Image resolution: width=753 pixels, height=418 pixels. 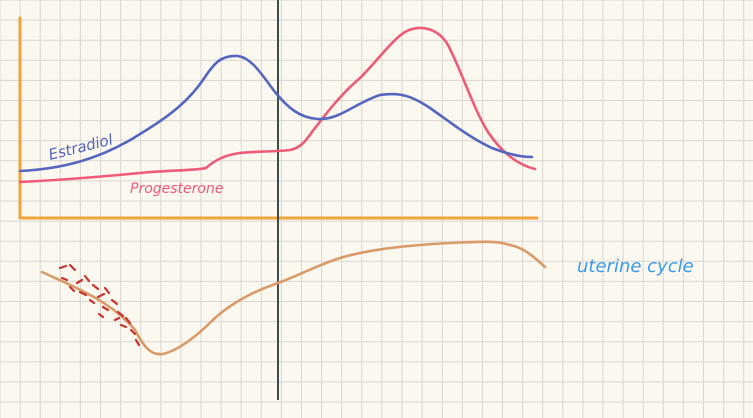 I want to click on menstruation-marks, so click(x=99, y=305).